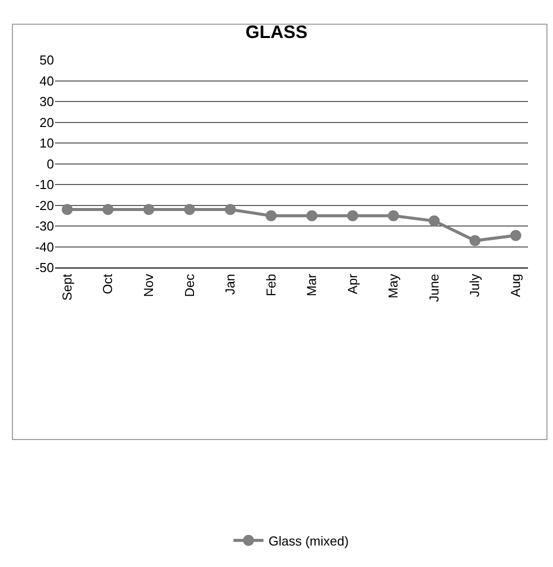  What do you see at coordinates (230, 284) in the screenshot?
I see `x-tick-label: Jan` at bounding box center [230, 284].